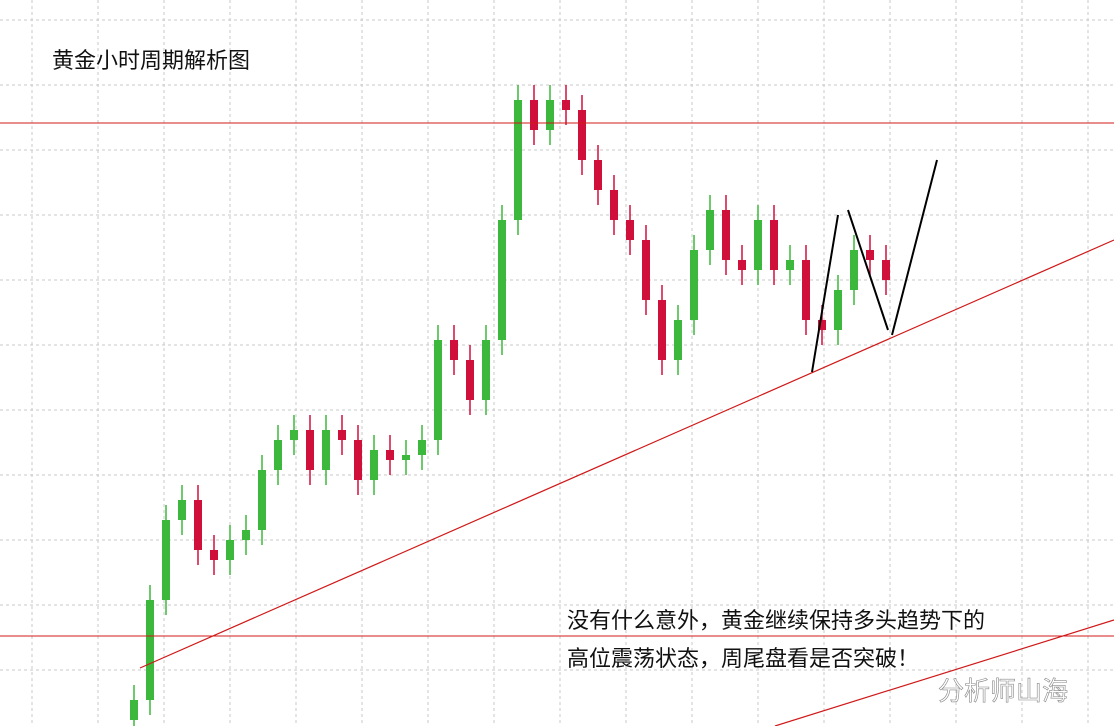 This screenshot has height=726, width=1114. What do you see at coordinates (776, 621) in the screenshot?
I see `annotation: 没有什么意外，黄金继续保持多头趋势下的` at bounding box center [776, 621].